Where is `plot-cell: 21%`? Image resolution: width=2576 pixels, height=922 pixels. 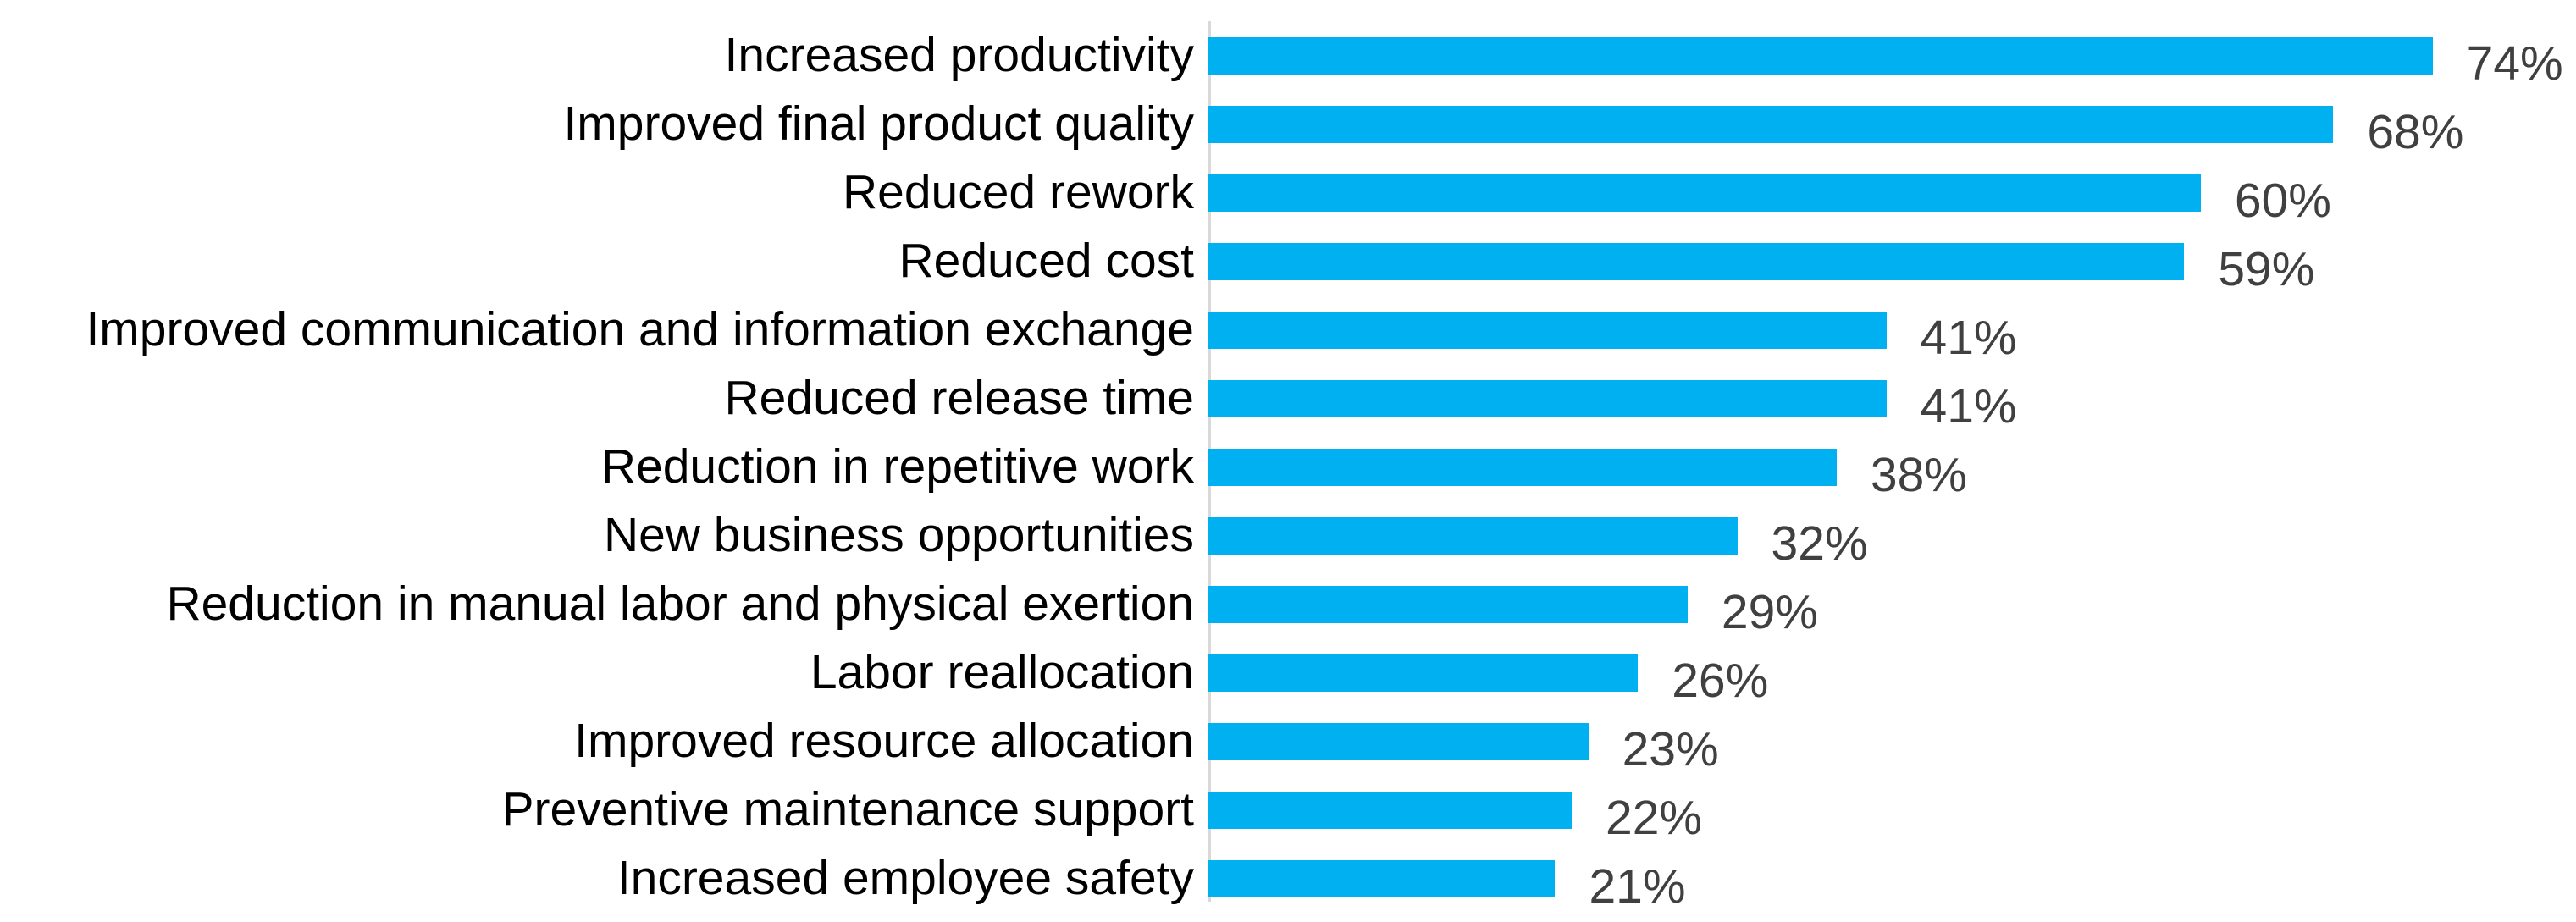
plot-cell: 21% is located at coordinates (1892, 878).